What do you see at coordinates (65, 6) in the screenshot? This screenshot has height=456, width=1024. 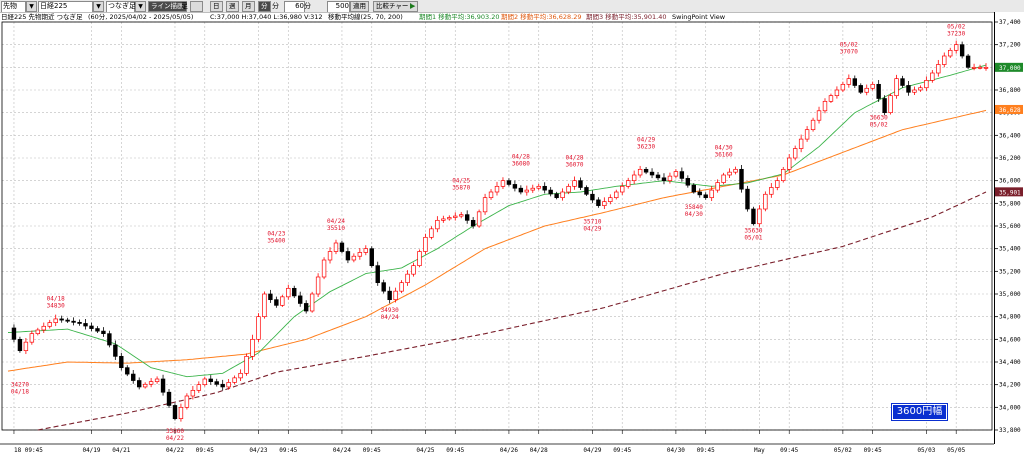 I see `index-select: 日経225` at bounding box center [65, 6].